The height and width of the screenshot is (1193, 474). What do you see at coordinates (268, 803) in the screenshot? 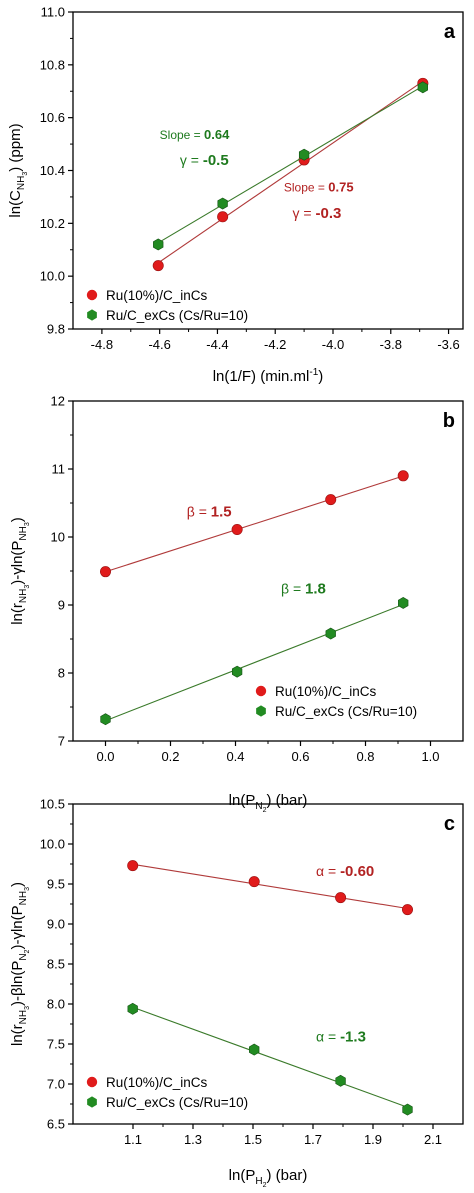
I see `x-axis-label: ln(PN2) (bar)` at bounding box center [268, 803].